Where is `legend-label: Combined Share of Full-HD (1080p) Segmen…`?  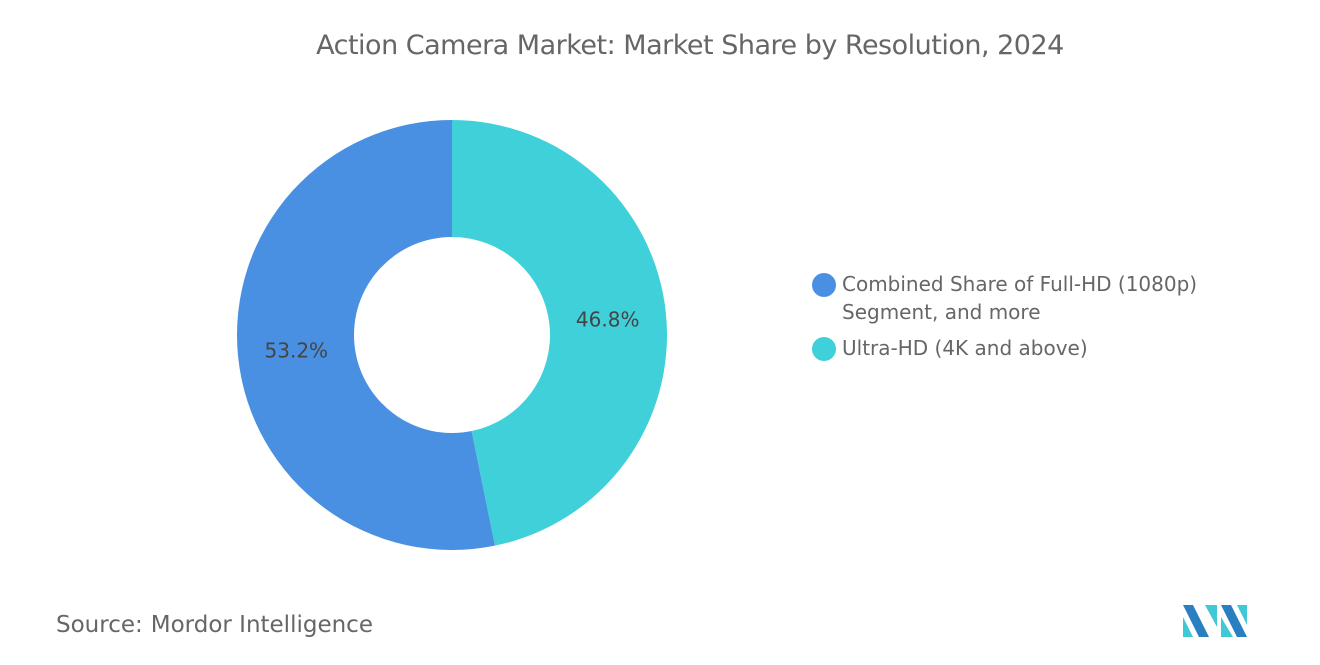 legend-label: Combined Share of Full-HD (1080p) Segmen… is located at coordinates (1020, 298).